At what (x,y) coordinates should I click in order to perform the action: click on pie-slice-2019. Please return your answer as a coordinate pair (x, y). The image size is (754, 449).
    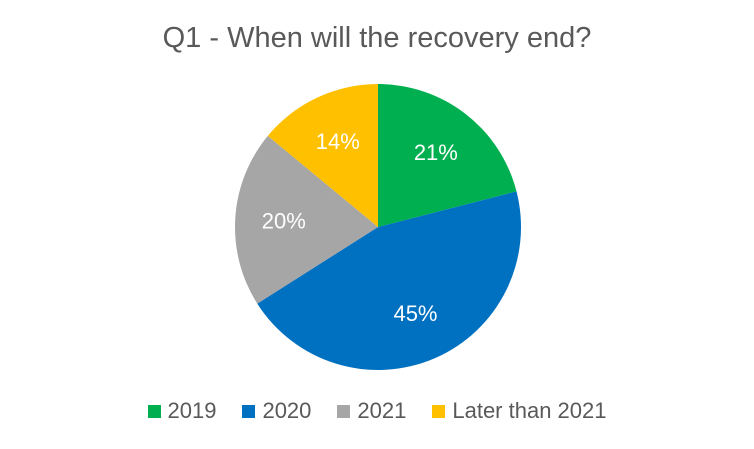
    Looking at the image, I should click on (447, 155).